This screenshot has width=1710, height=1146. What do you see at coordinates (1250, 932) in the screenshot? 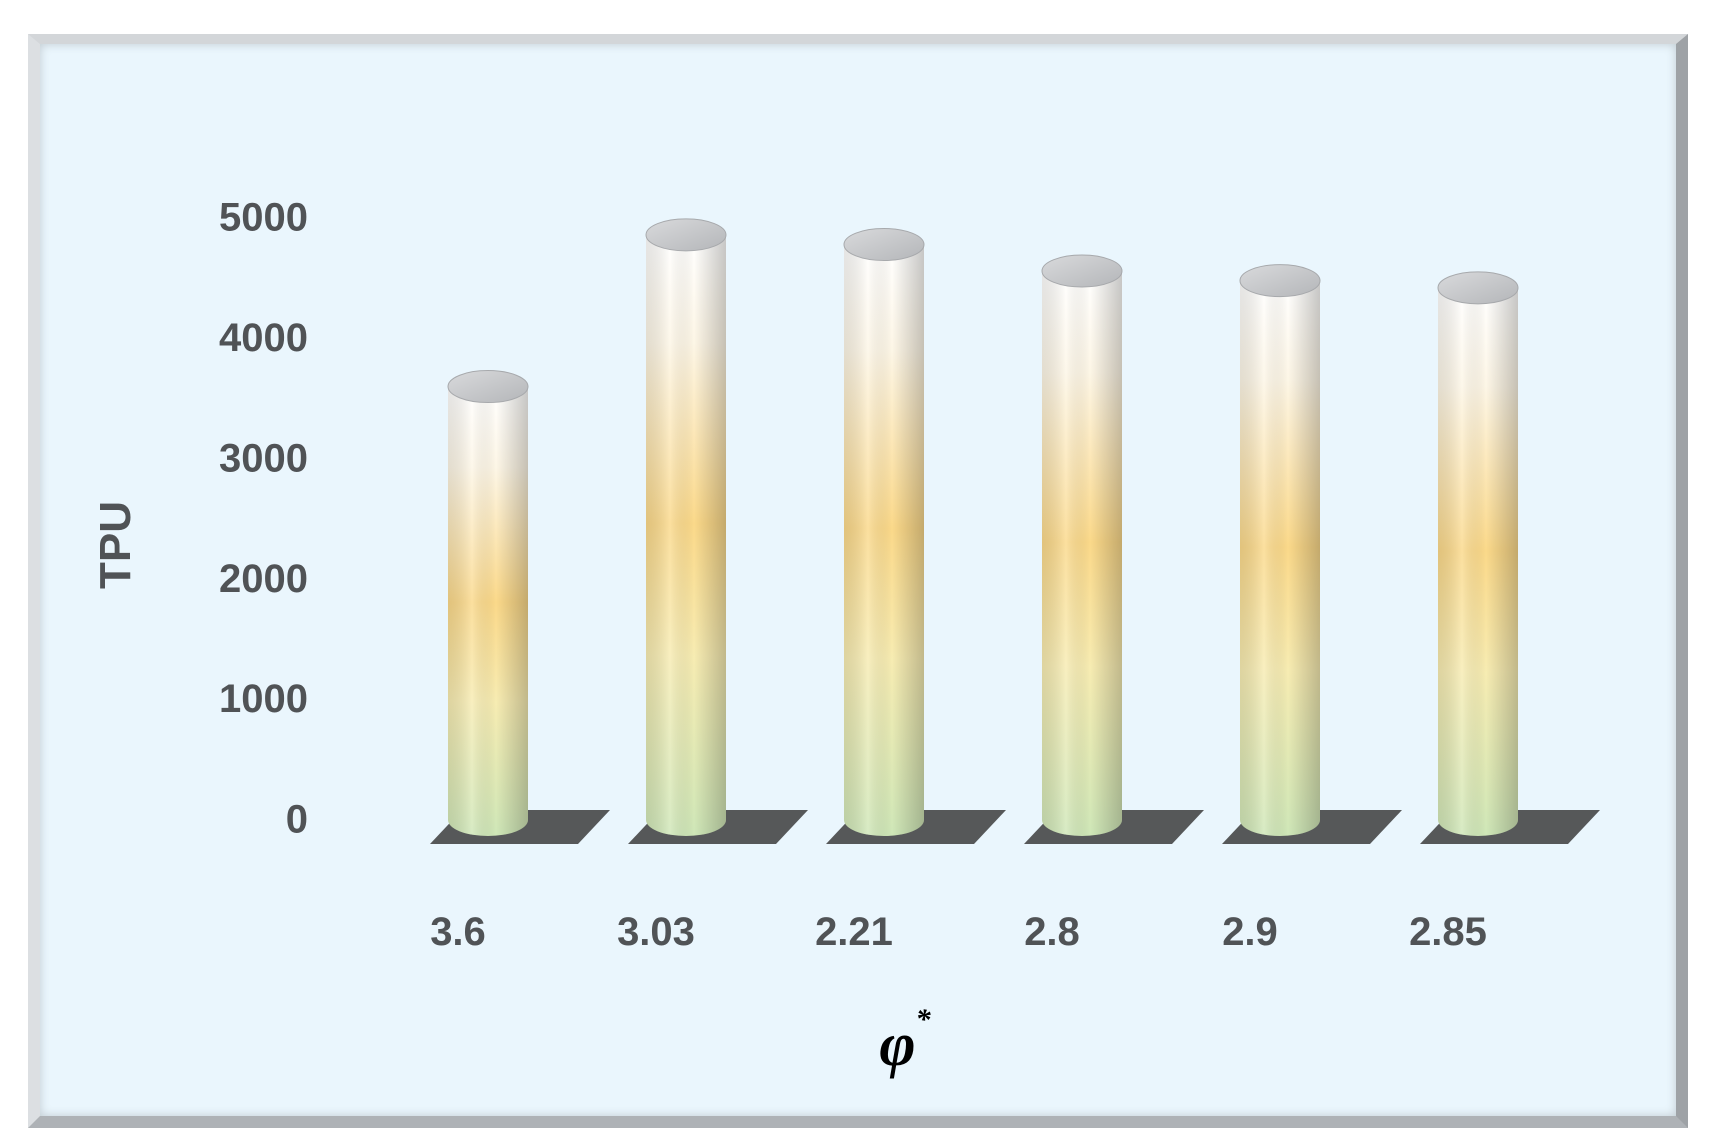
I see `x-tick-label: 2.9` at bounding box center [1250, 932].